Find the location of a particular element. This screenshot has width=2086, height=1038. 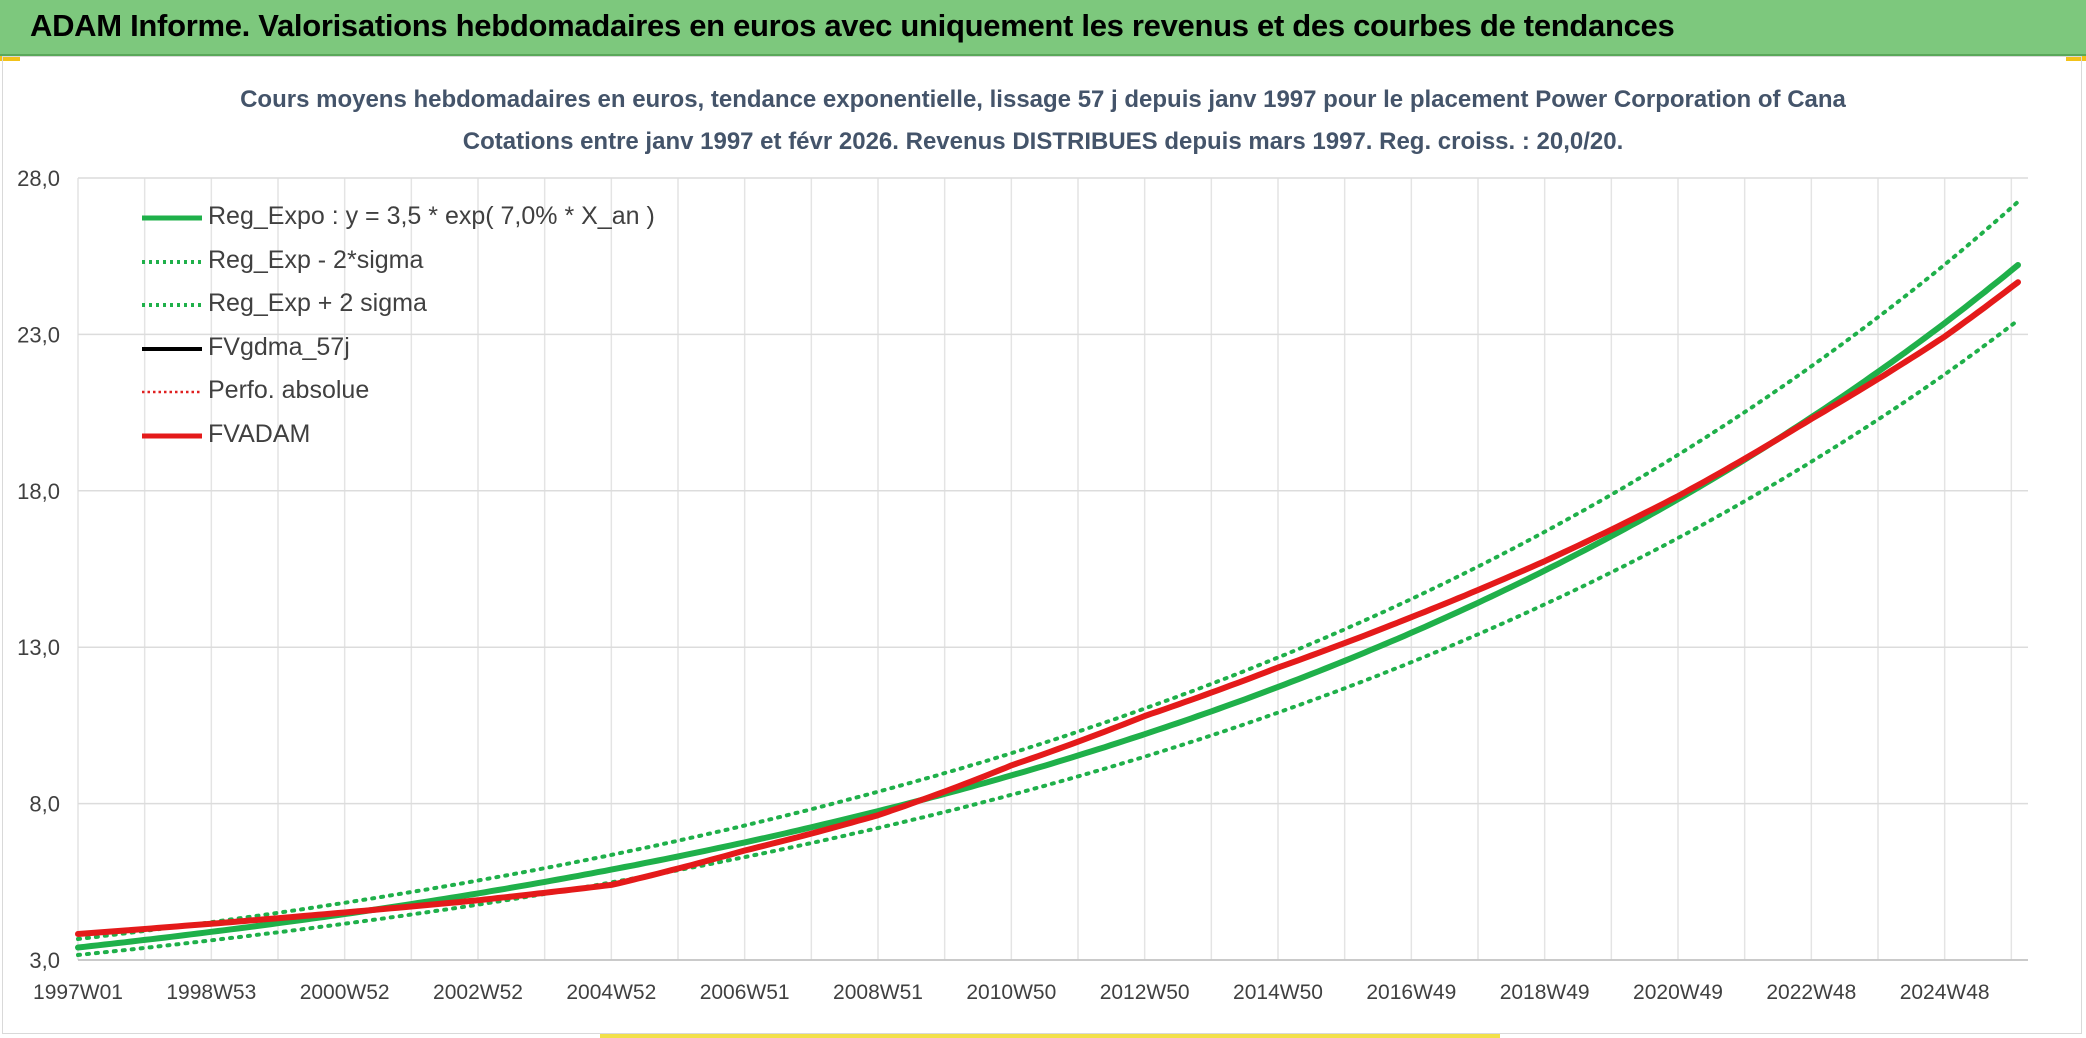

y-tick-label: 3,0 is located at coordinates (44, 960).